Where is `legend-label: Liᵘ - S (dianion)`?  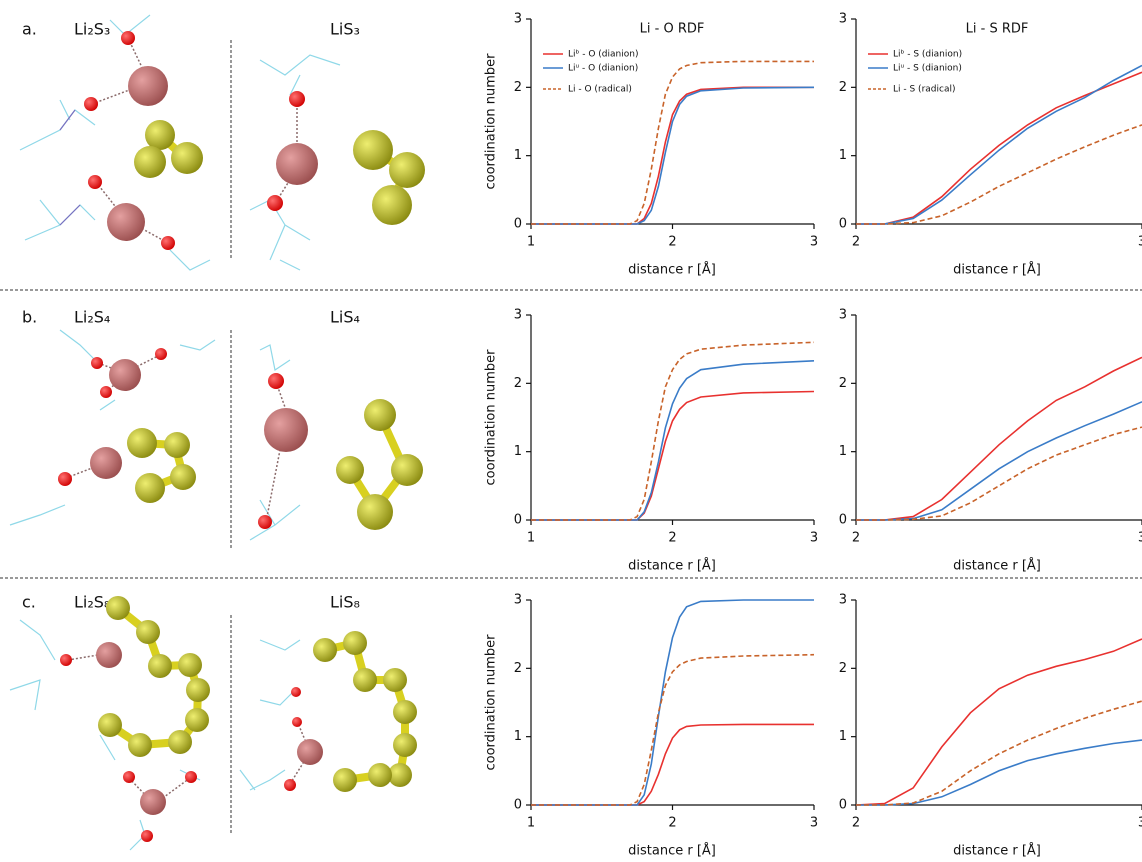 legend-label: Liᵘ - S (dianion) is located at coordinates (927, 69).